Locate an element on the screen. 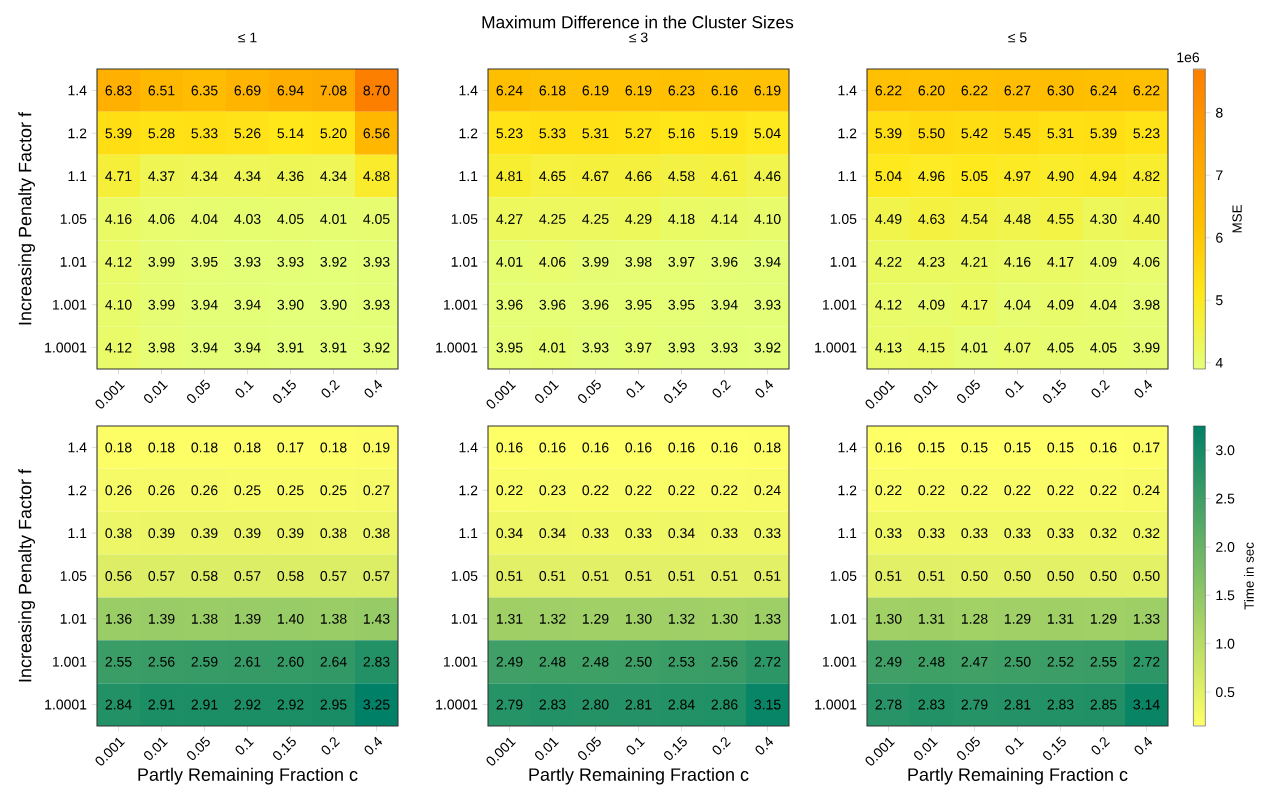  data-label: 4.23 is located at coordinates (931, 261).